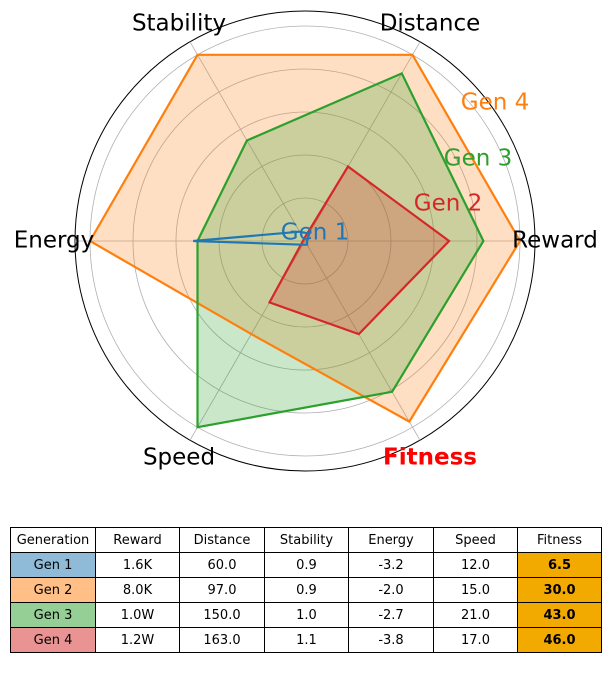 The width and height of the screenshot is (611, 676). What do you see at coordinates (137, 590) in the screenshot?
I see `table-cell-reward: 8.0K` at bounding box center [137, 590].